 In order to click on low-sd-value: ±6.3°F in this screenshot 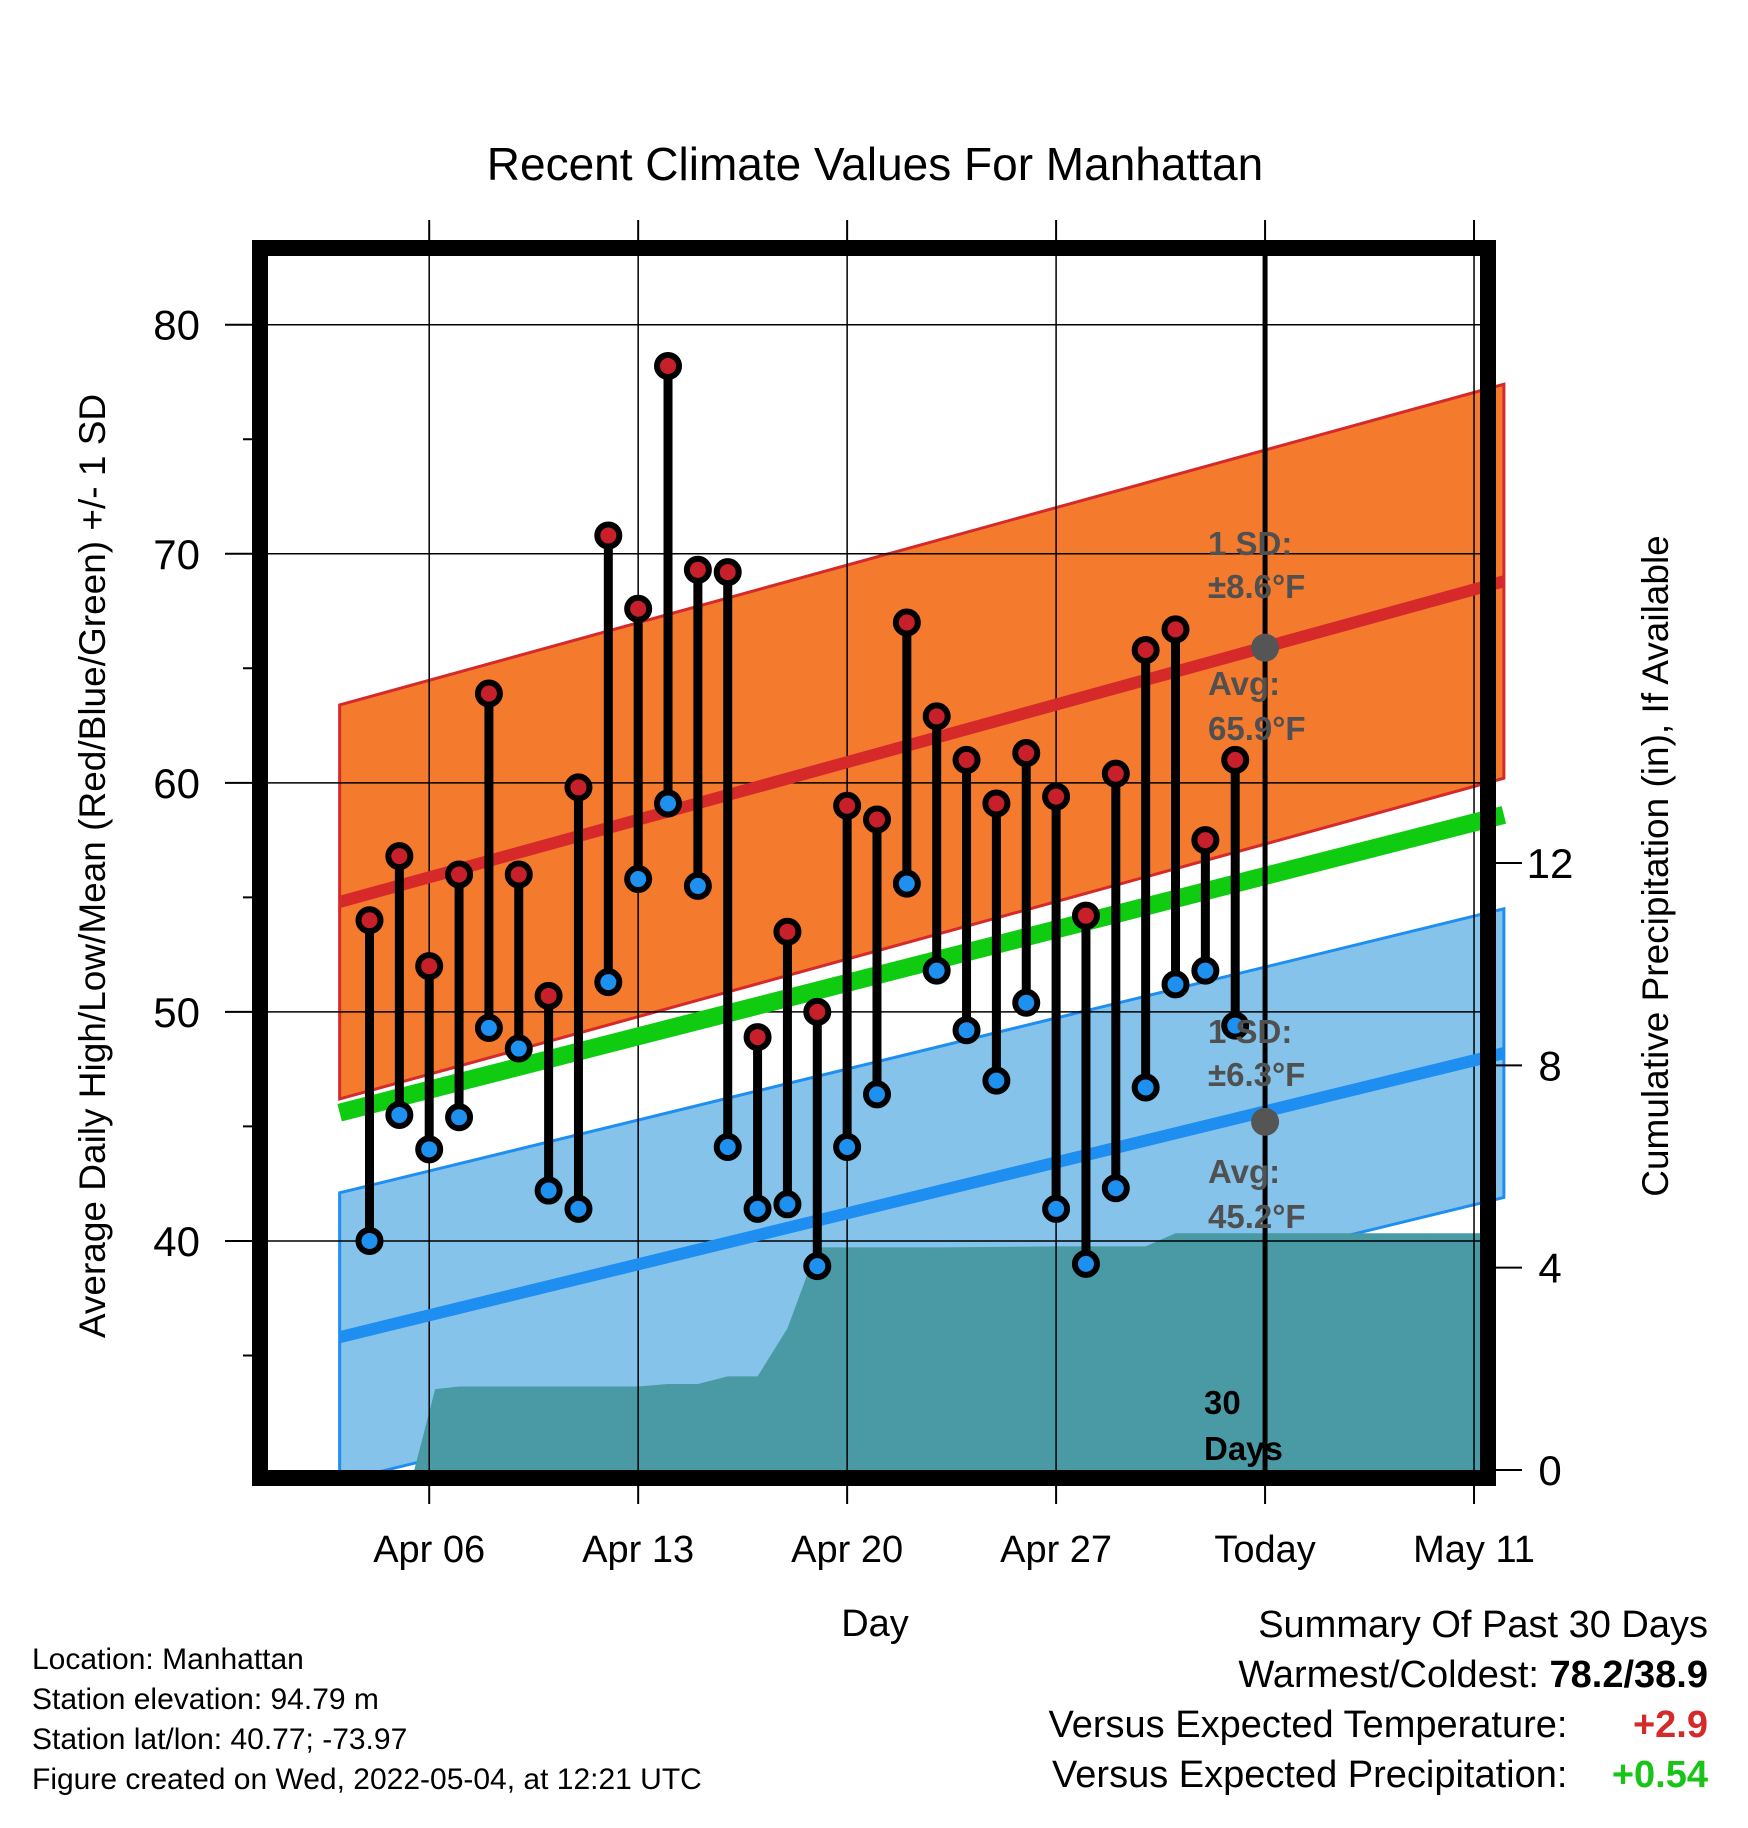, I will do `click(1256, 1074)`.